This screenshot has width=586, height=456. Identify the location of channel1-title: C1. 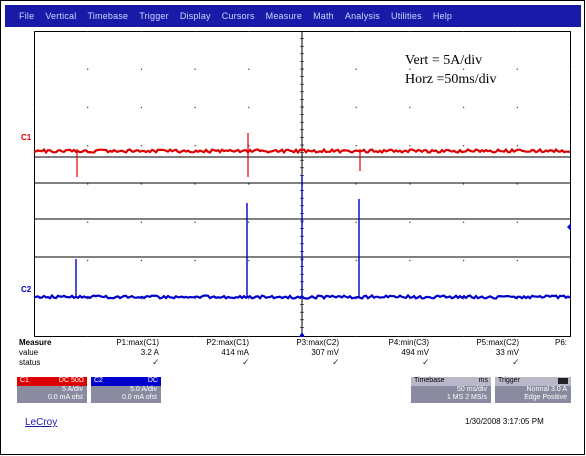
(24, 381).